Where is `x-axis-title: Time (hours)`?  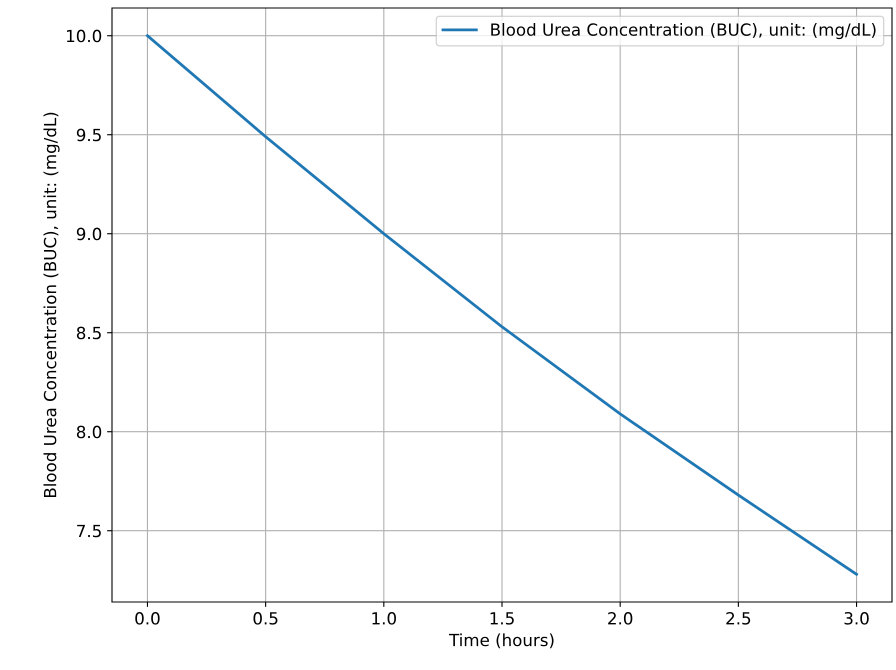
x-axis-title: Time (hours) is located at coordinates (501, 640).